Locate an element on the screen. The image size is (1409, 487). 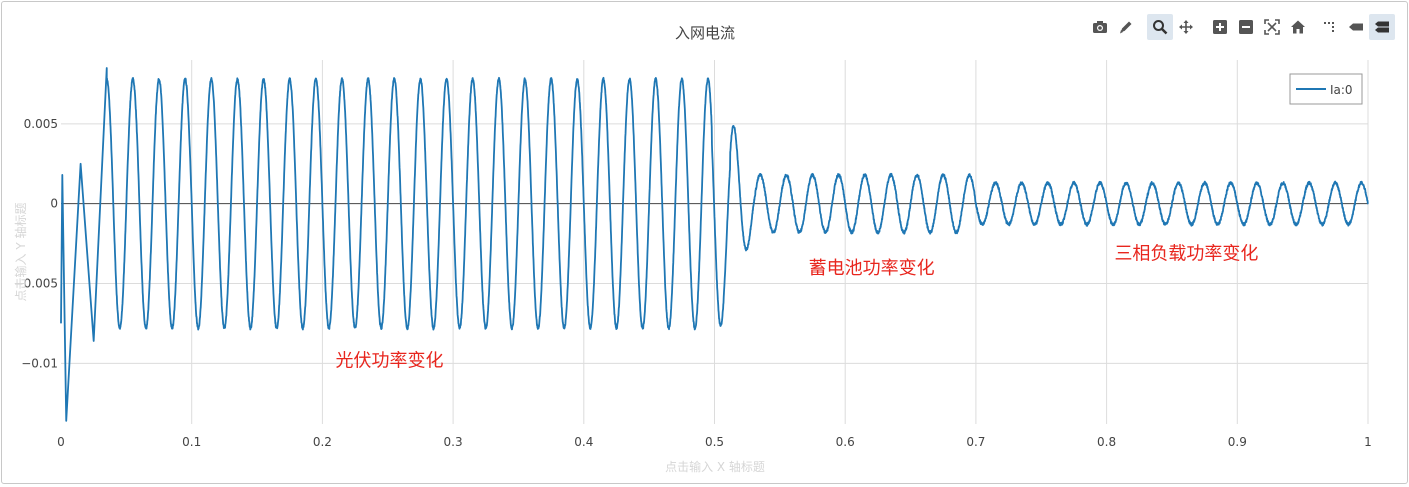
zoom-icon is located at coordinates (1160, 27).